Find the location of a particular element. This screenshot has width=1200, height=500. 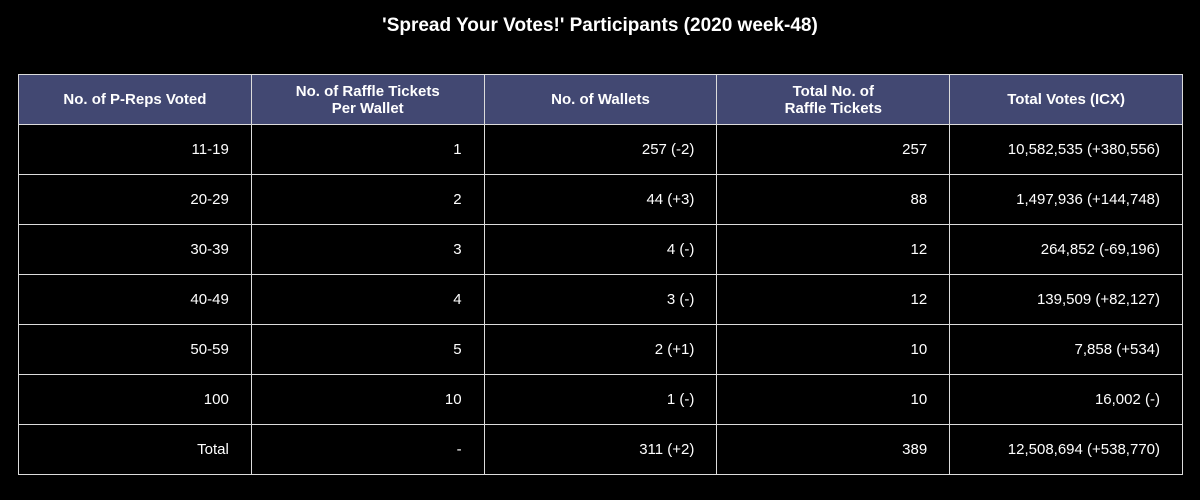

cell-p-reps-voted: 20-29 is located at coordinates (135, 199).